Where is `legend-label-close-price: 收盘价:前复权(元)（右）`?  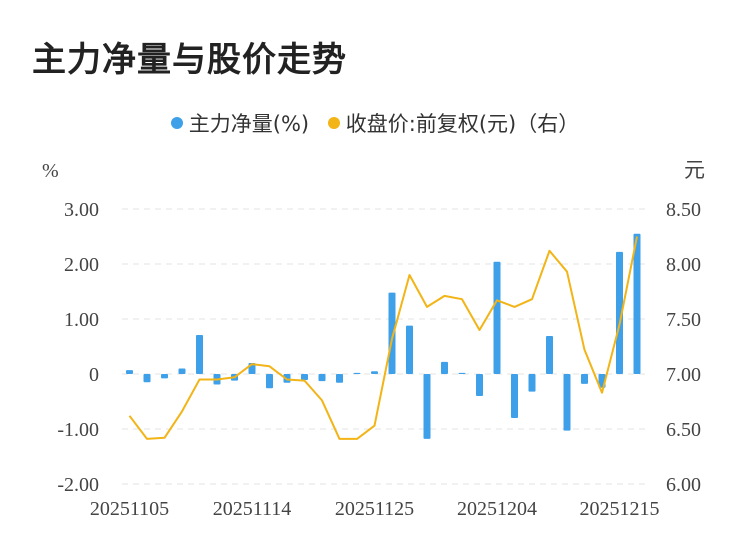
legend-label-close-price: 收盘价:前复权(元)（右） is located at coordinates (462, 124).